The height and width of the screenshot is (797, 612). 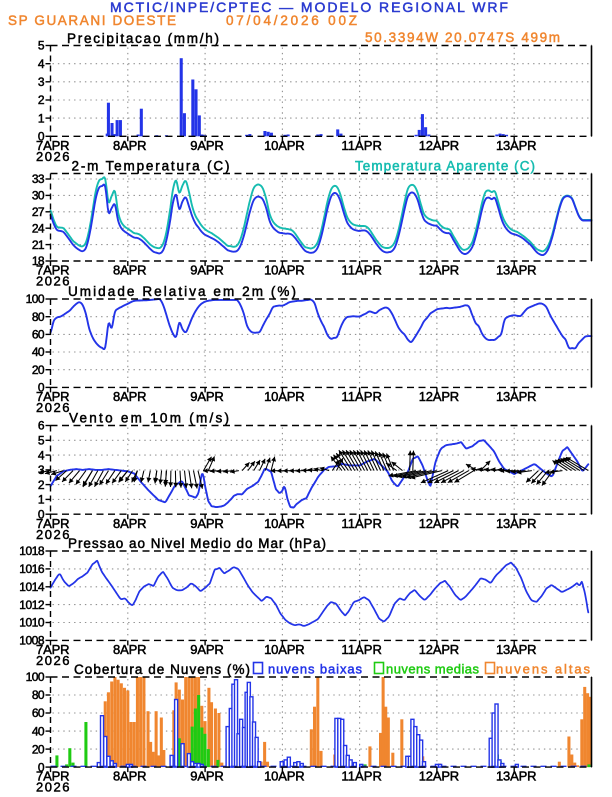 What do you see at coordinates (38, 245) in the screenshot?
I see `svg-text: 21` at bounding box center [38, 245].